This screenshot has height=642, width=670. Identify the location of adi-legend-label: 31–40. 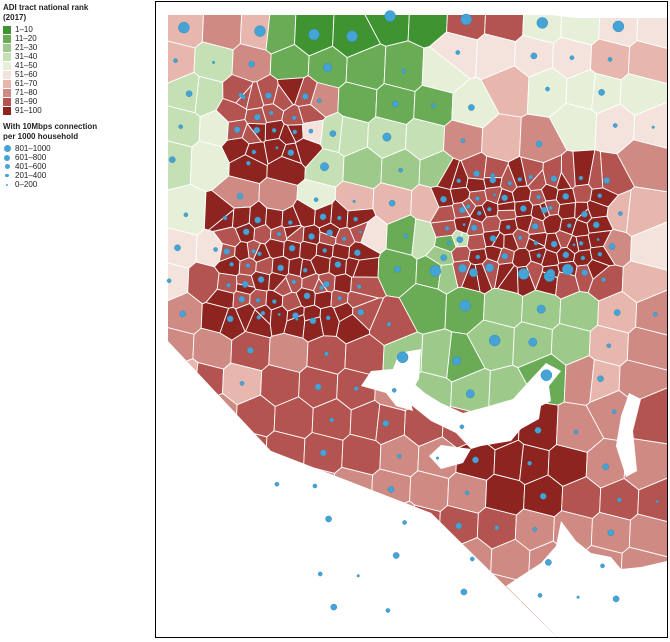
(26, 56).